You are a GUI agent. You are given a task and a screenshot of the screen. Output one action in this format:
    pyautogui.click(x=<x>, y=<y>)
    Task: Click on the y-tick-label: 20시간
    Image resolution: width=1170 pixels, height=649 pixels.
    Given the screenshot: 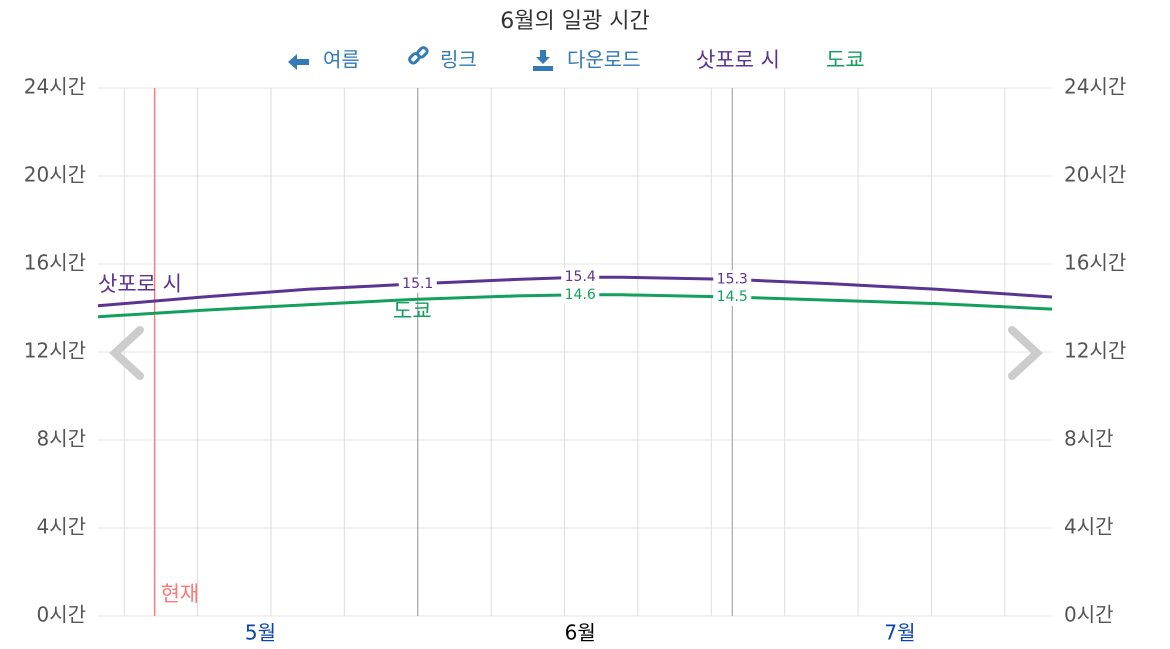 What is the action you would take?
    pyautogui.click(x=55, y=175)
    